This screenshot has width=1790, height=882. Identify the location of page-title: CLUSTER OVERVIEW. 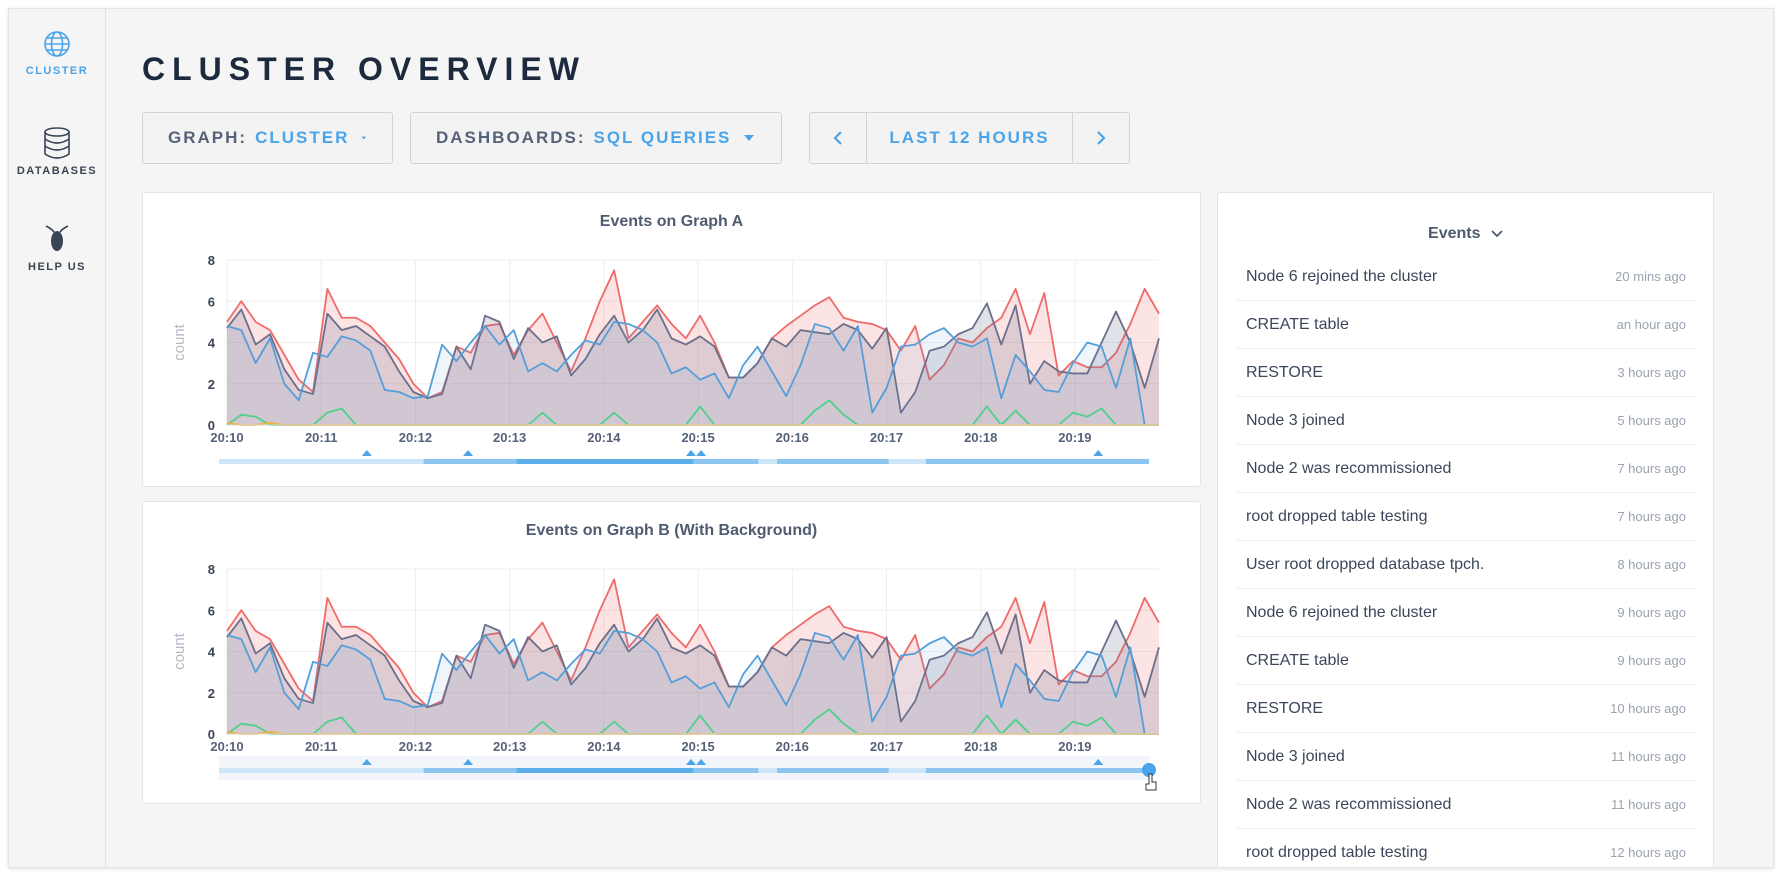
(364, 69).